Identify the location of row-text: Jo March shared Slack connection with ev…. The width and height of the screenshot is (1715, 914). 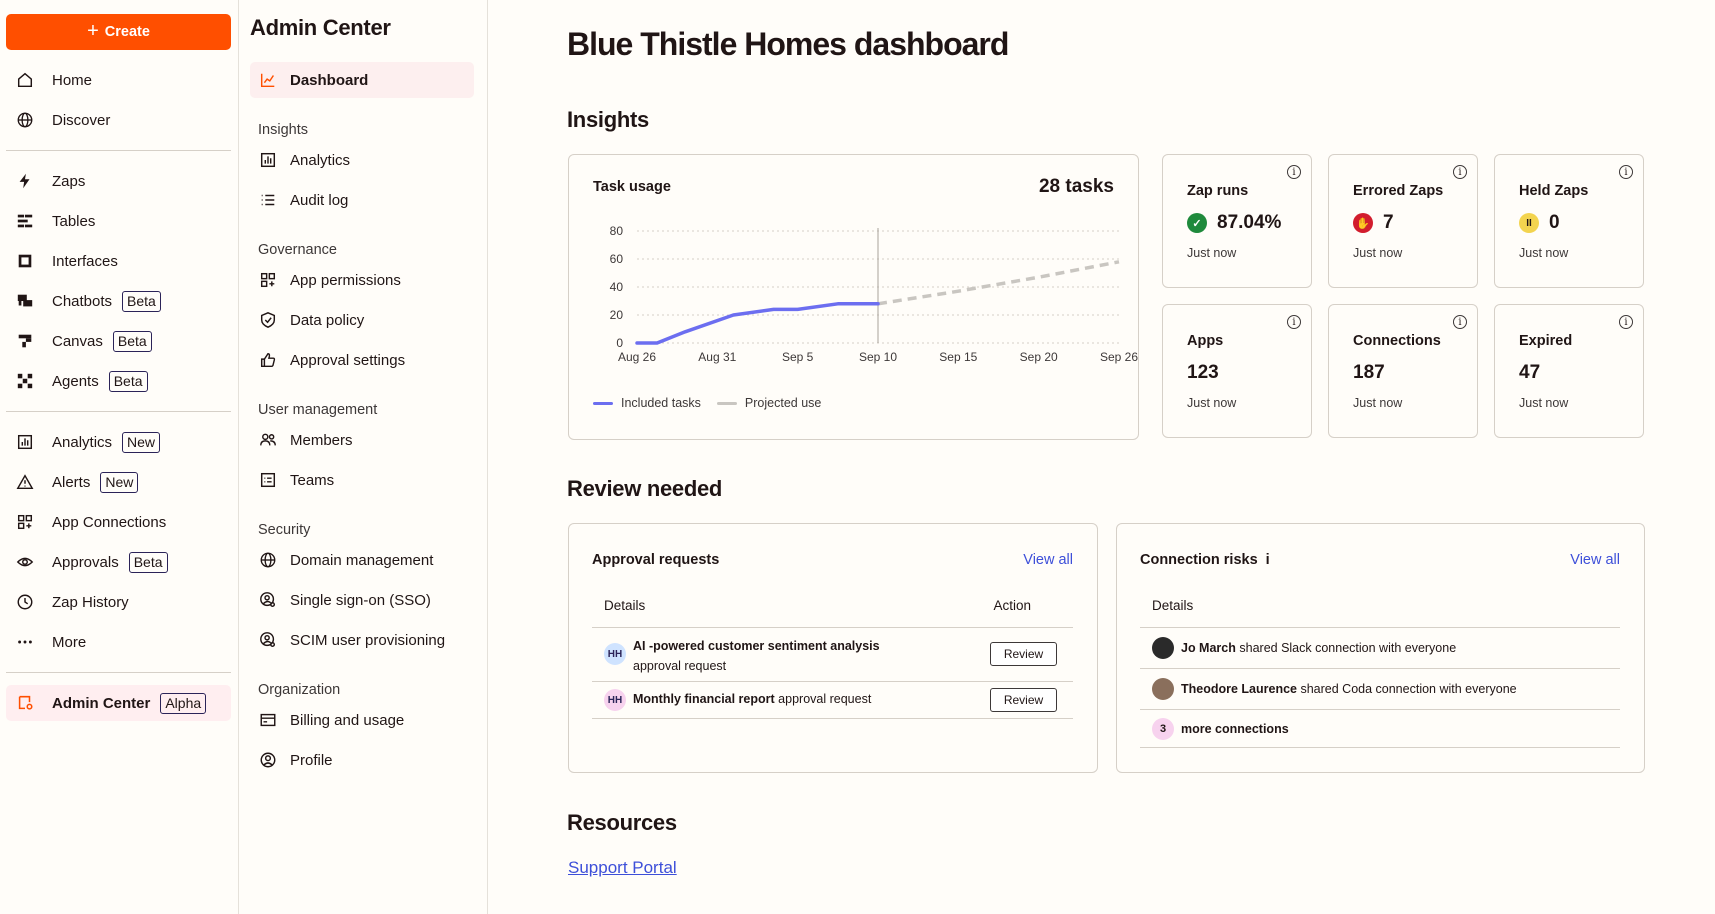
(1318, 648).